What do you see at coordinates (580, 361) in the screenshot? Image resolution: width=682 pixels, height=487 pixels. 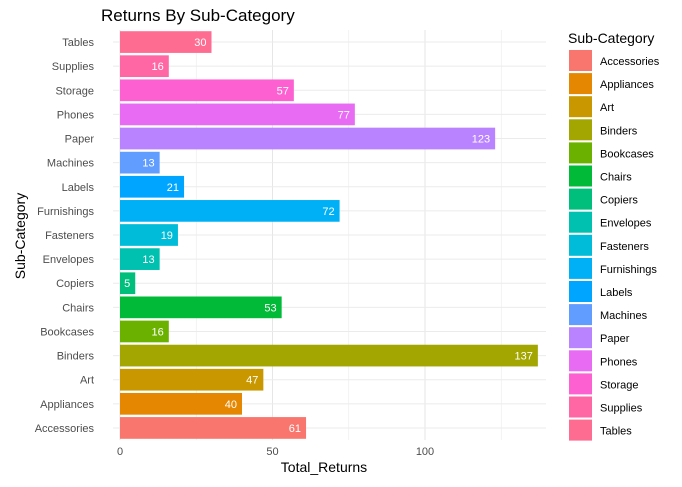 I see `legend-key-phones` at bounding box center [580, 361].